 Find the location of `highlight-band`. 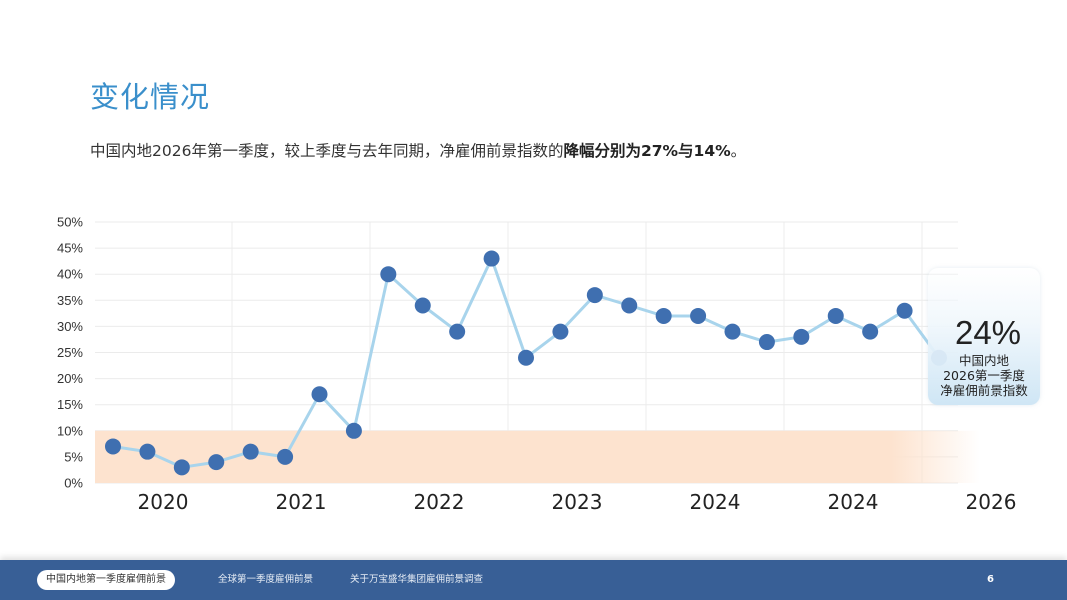

highlight-band is located at coordinates (537, 456).